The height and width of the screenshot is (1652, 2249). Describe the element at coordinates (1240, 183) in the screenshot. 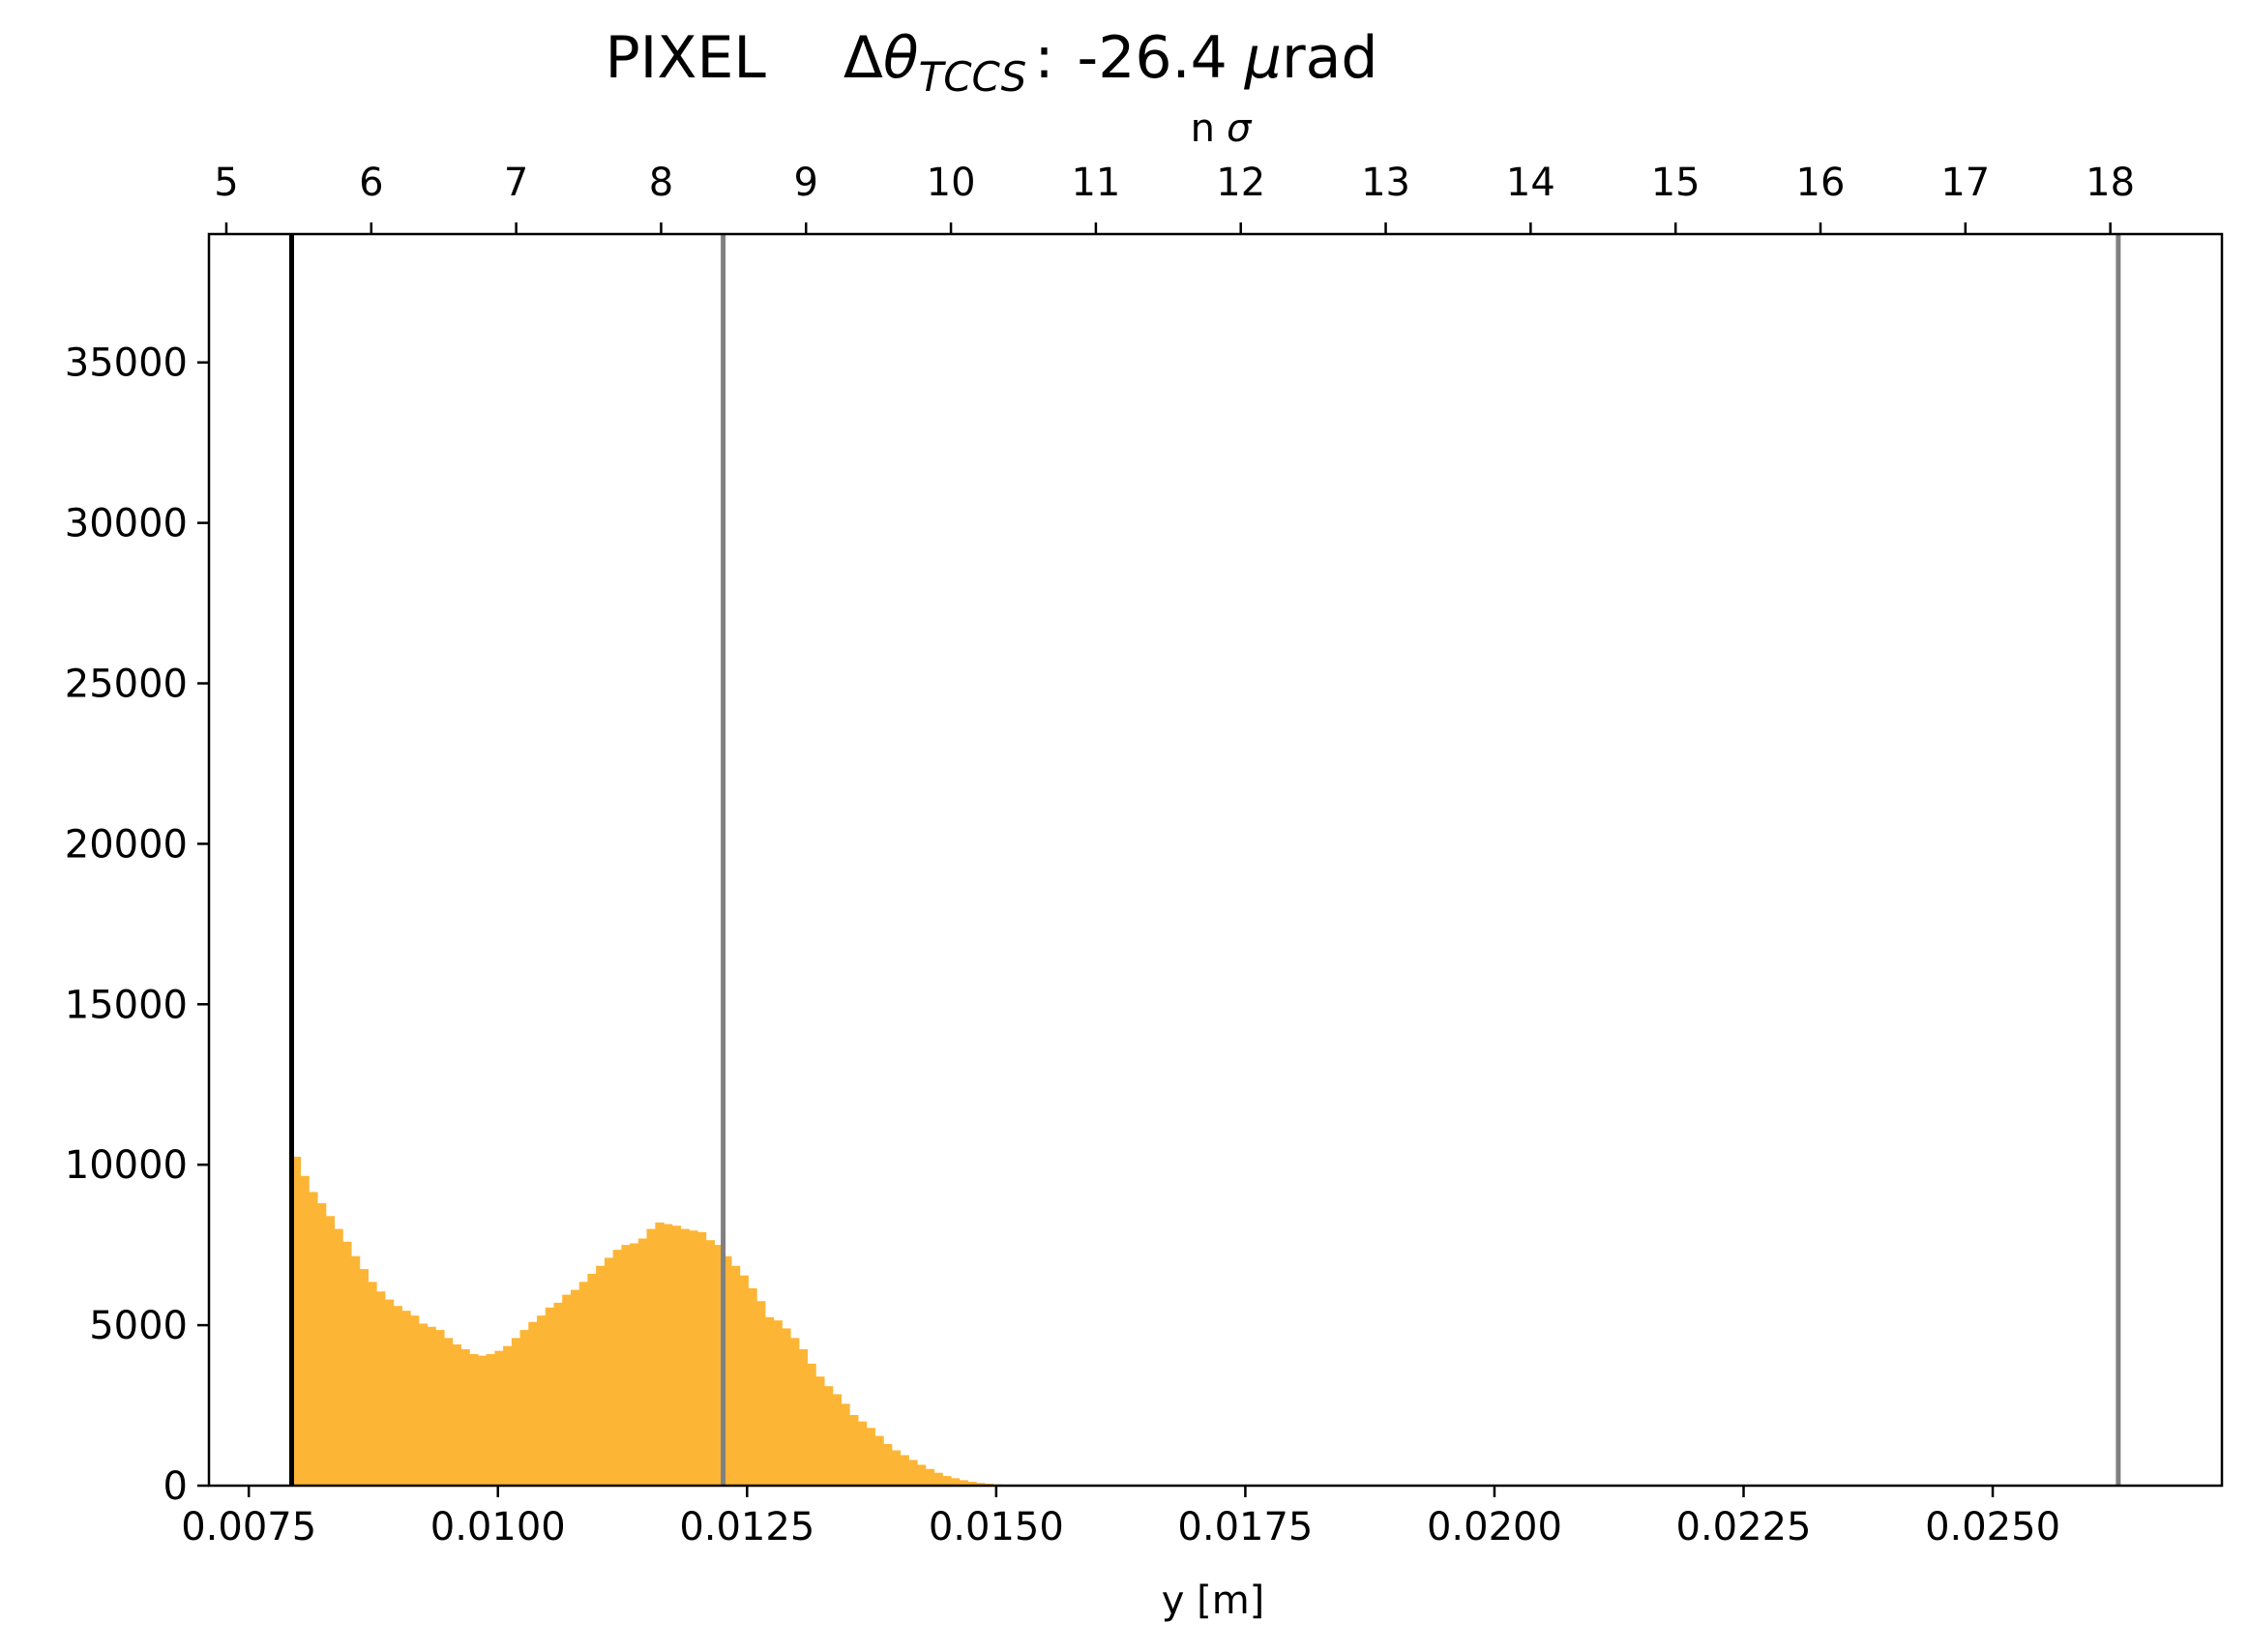

I see `top-tick-label: 12` at that location.